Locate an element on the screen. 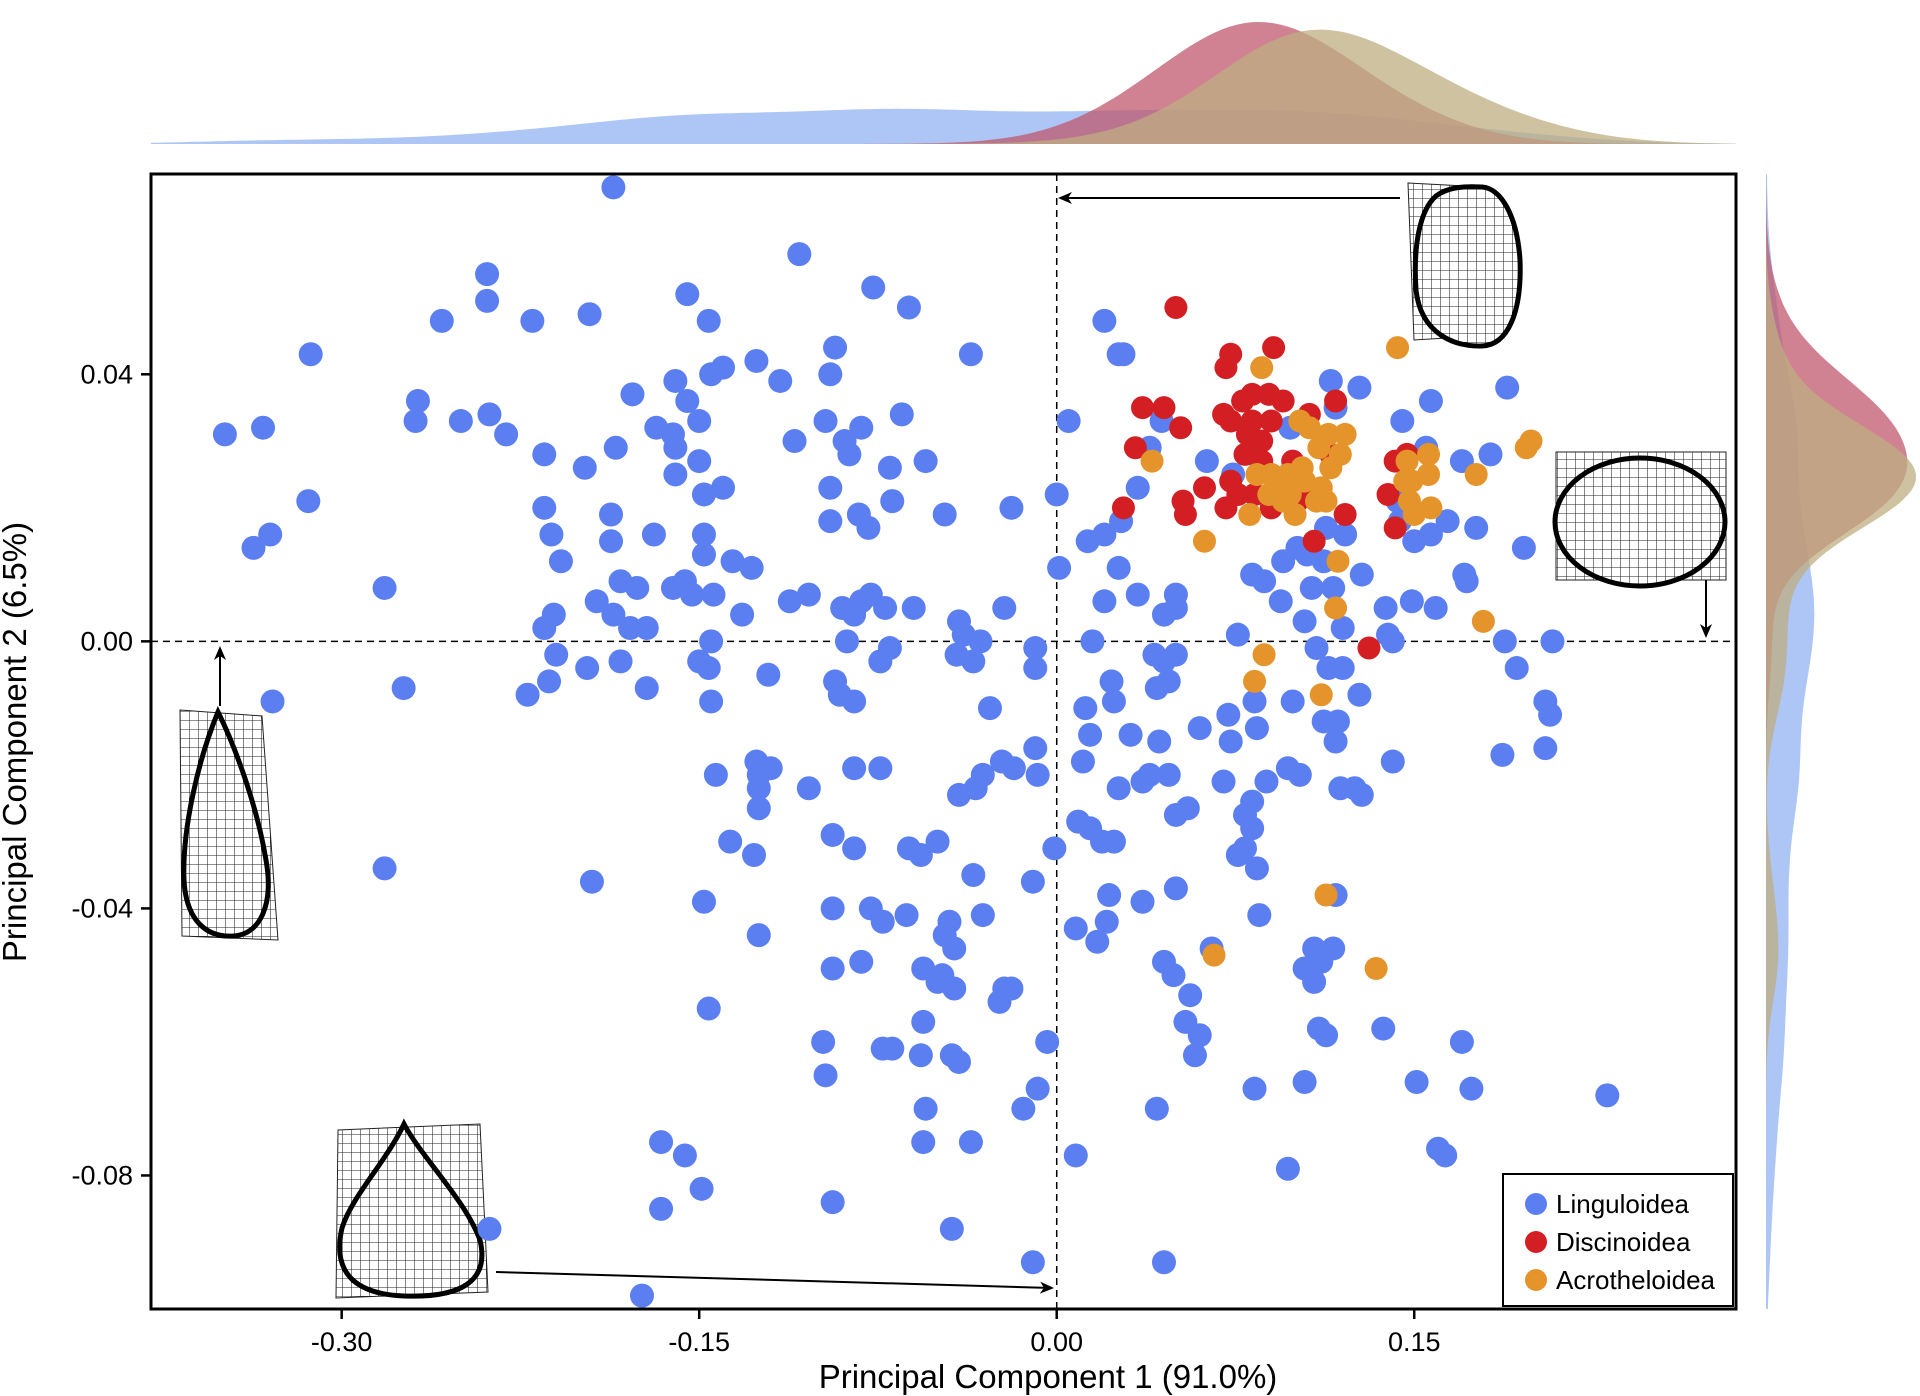  top-density-acrotheloidea is located at coordinates (943, 87).